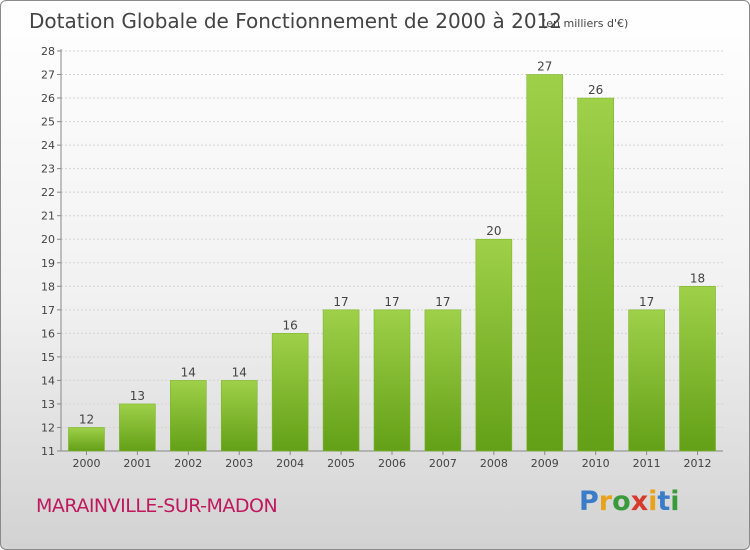  What do you see at coordinates (48, 192) in the screenshot?
I see `y-tick-label: 22` at bounding box center [48, 192].